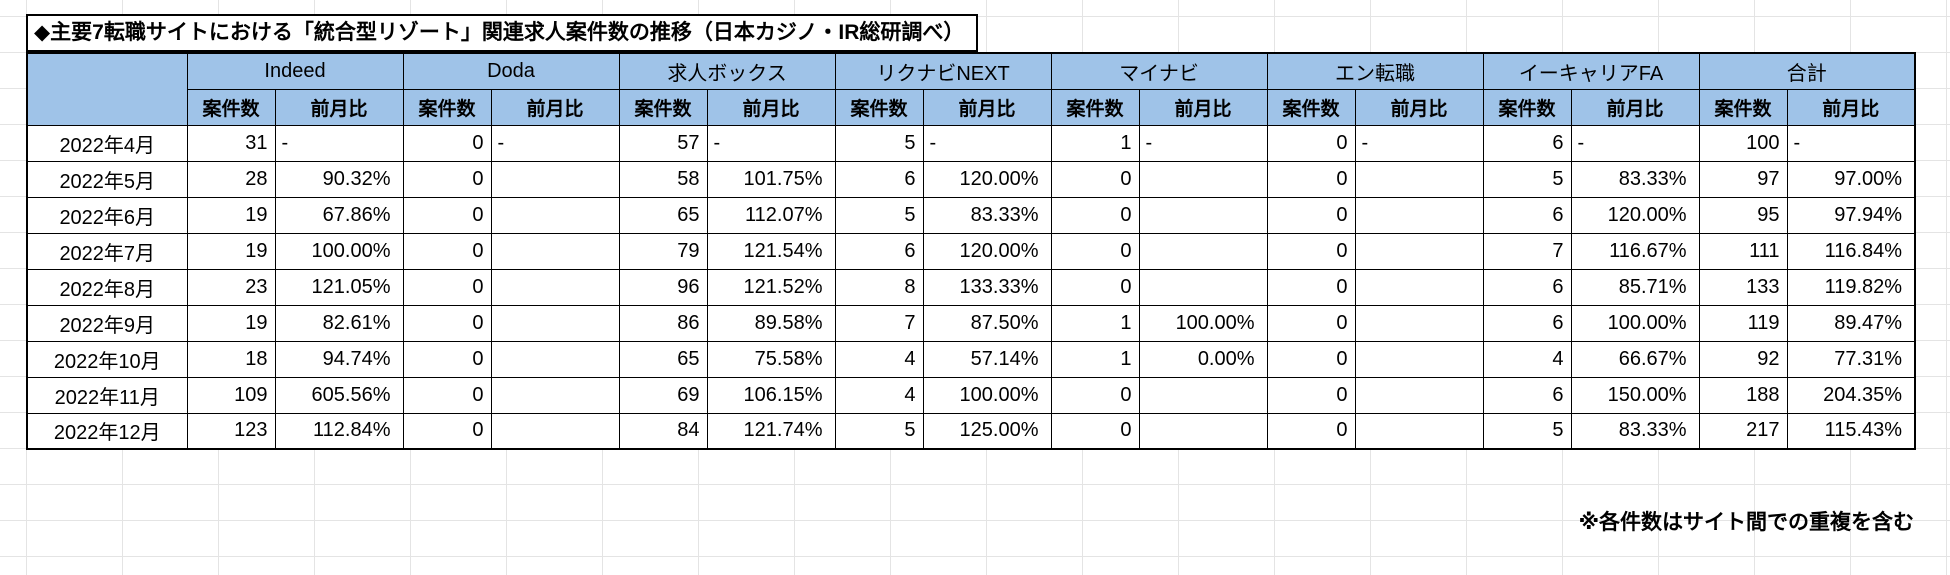 The height and width of the screenshot is (575, 1950). Describe the element at coordinates (231, 359) in the screenshot. I see `count-cell: 18` at that location.